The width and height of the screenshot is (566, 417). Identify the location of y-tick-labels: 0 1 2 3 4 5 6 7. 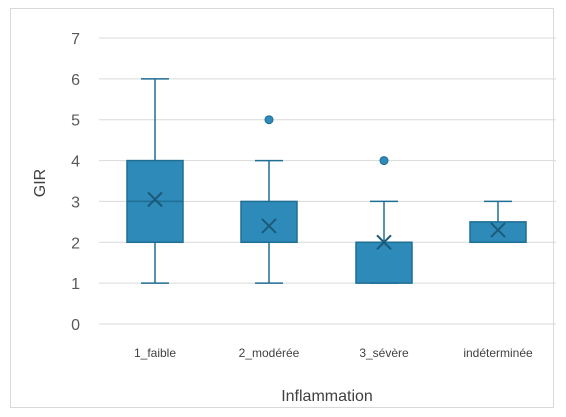
(75, 182).